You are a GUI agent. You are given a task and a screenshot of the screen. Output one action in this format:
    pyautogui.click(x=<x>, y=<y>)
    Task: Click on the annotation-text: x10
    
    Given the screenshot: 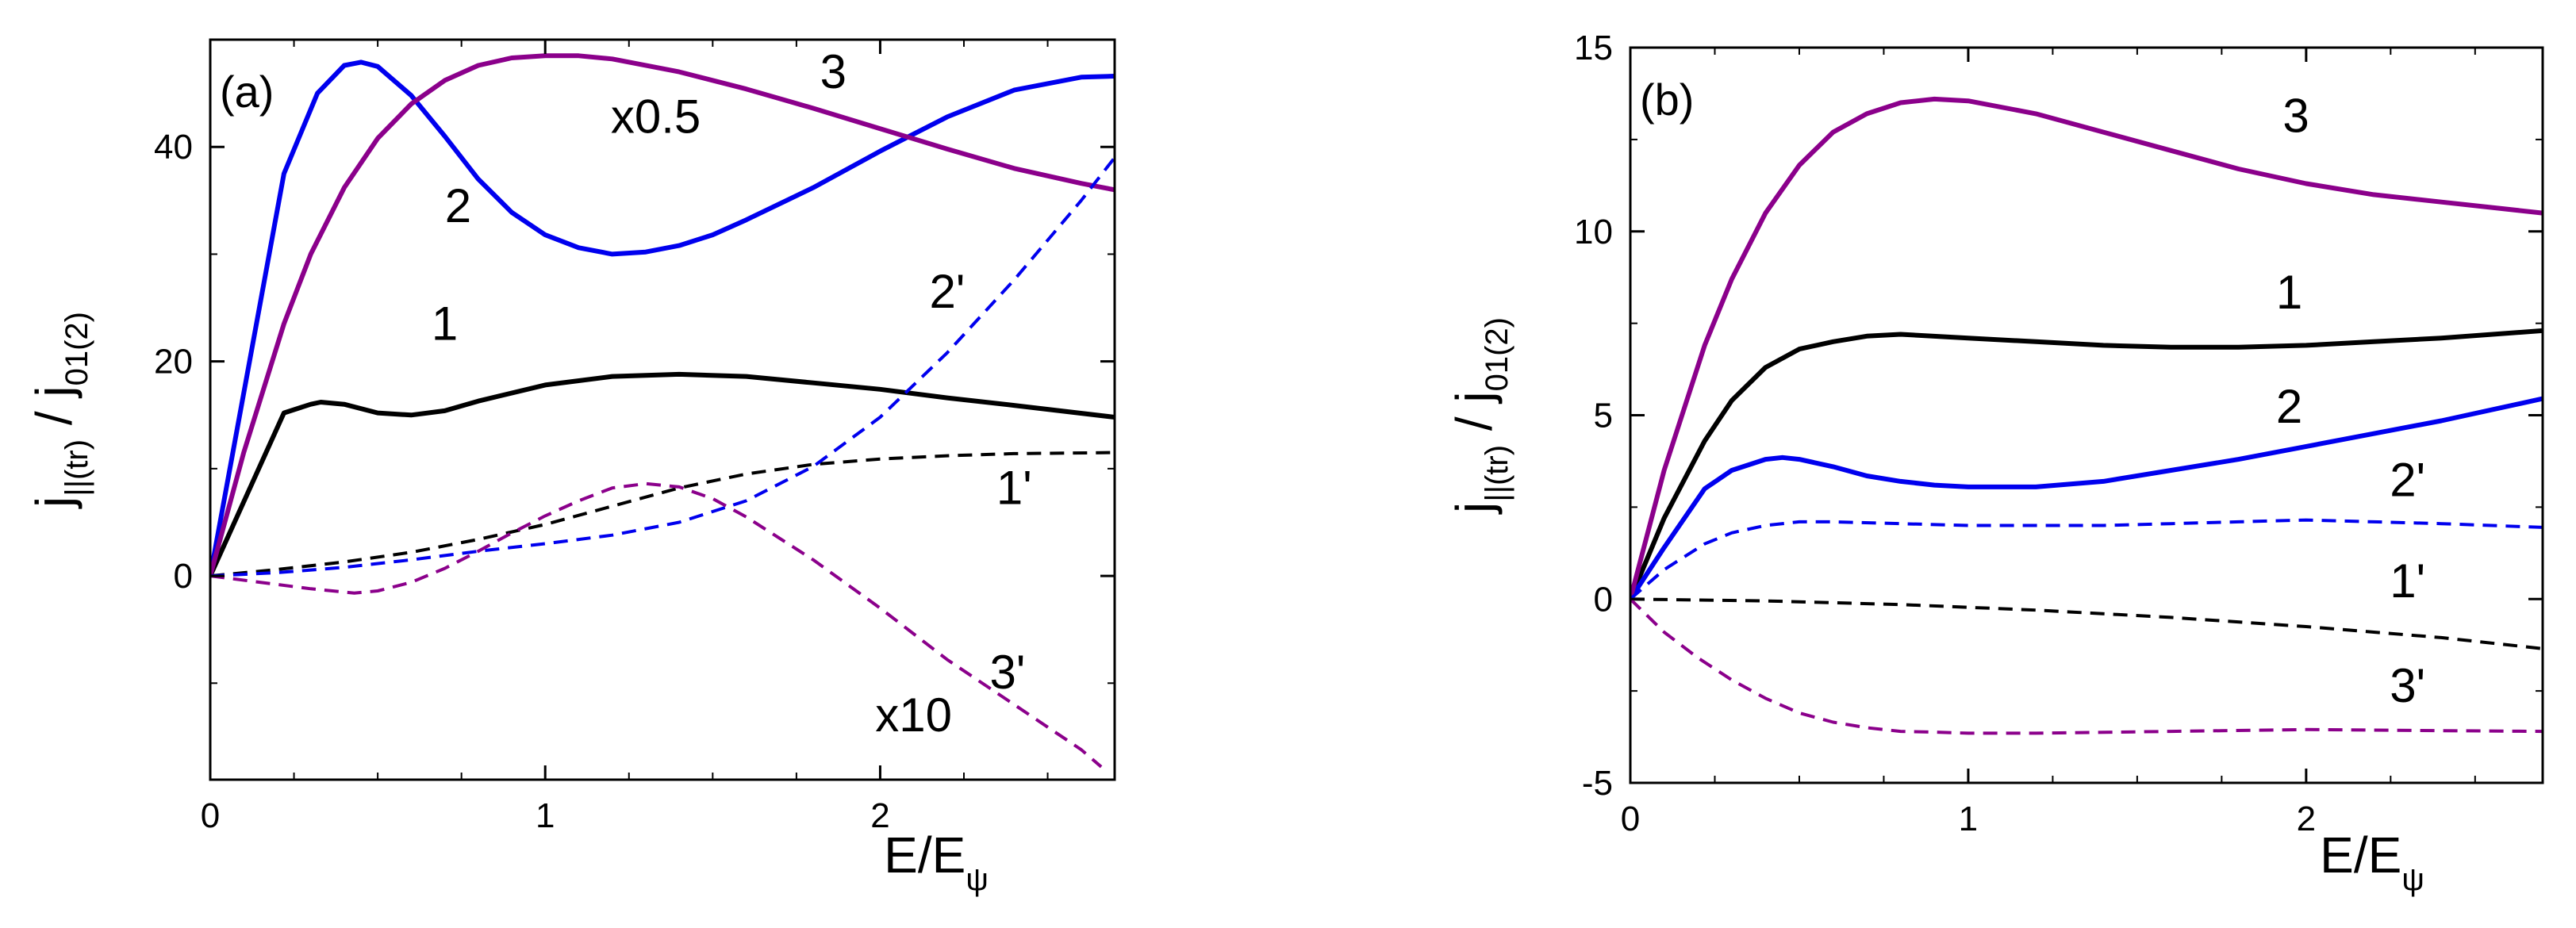 What is the action you would take?
    pyautogui.click(x=913, y=715)
    